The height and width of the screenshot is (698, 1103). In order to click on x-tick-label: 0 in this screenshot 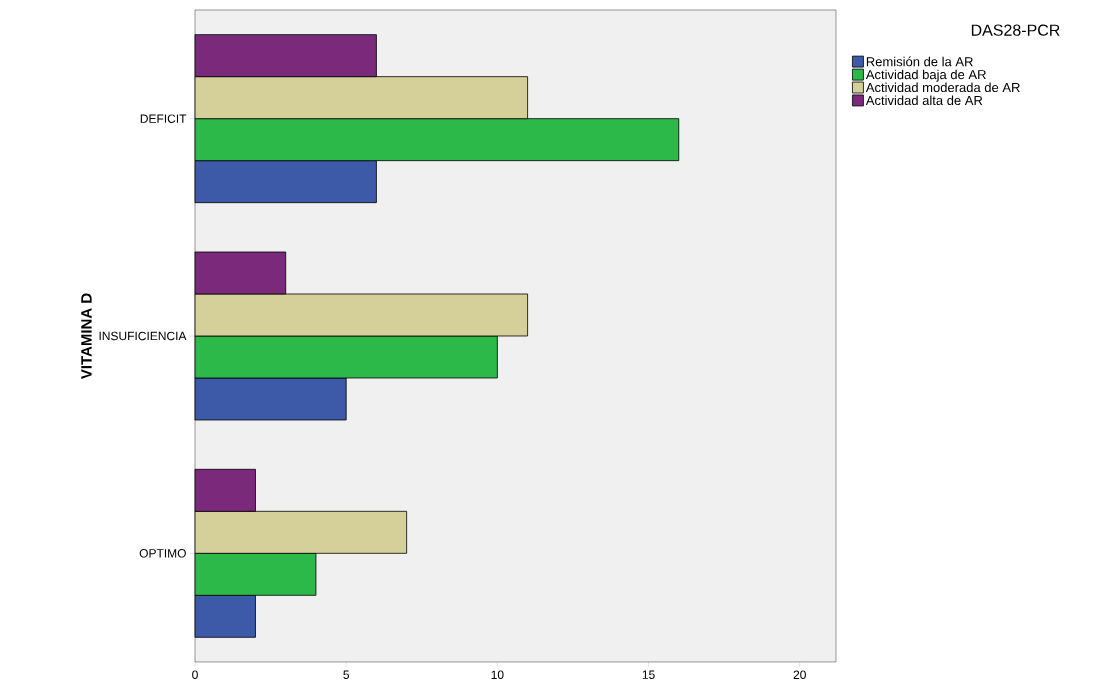, I will do `click(195, 675)`.